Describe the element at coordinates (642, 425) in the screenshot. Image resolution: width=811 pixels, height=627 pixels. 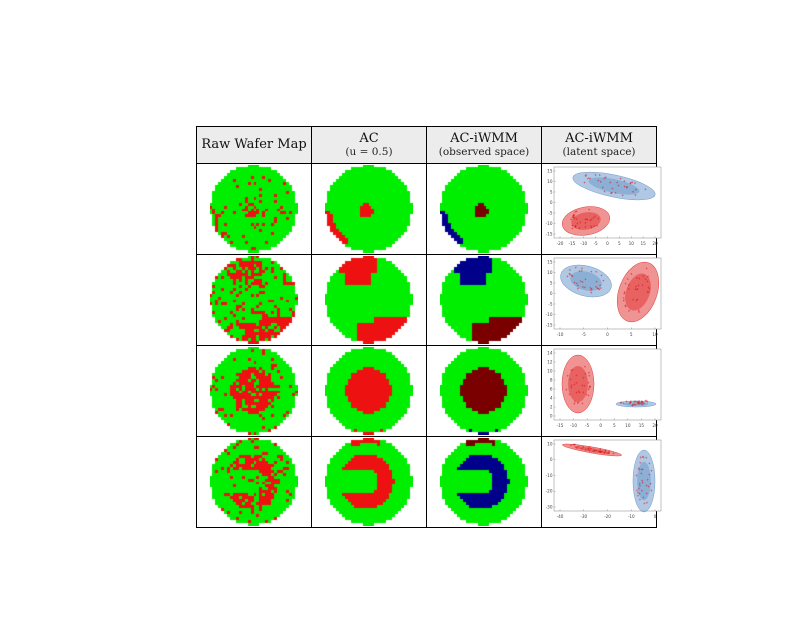
I see `x-tick-label: 15` at that location.